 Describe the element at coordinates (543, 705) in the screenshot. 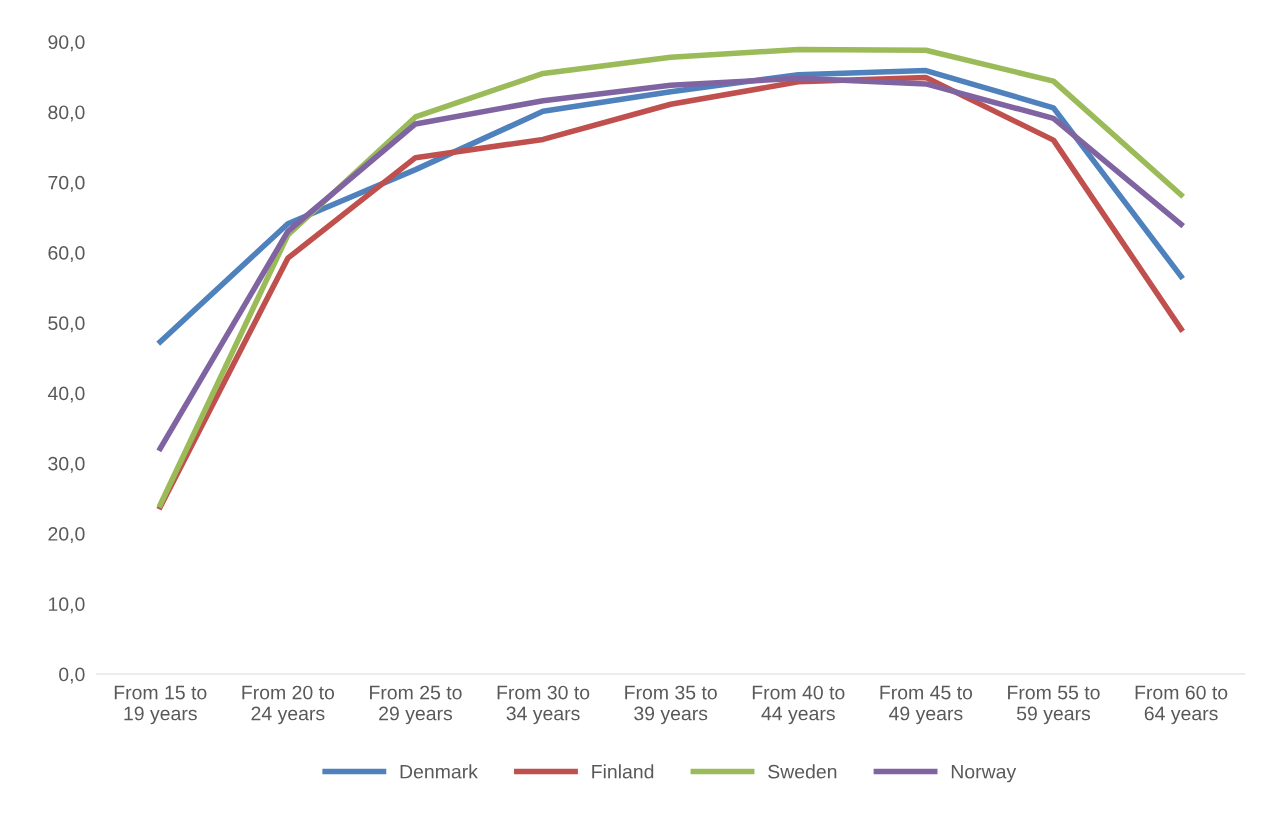

I see `x-tick-label: From 30 to 34 years` at that location.